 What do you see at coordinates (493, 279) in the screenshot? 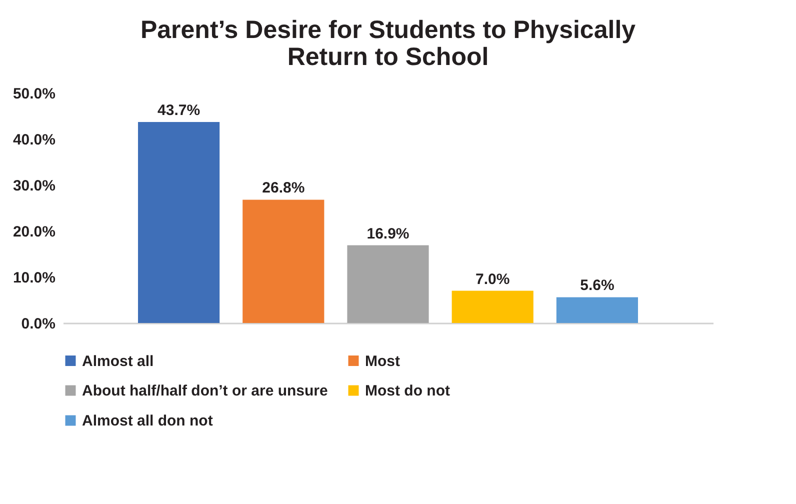
I see `data-label: 7.0%` at bounding box center [493, 279].